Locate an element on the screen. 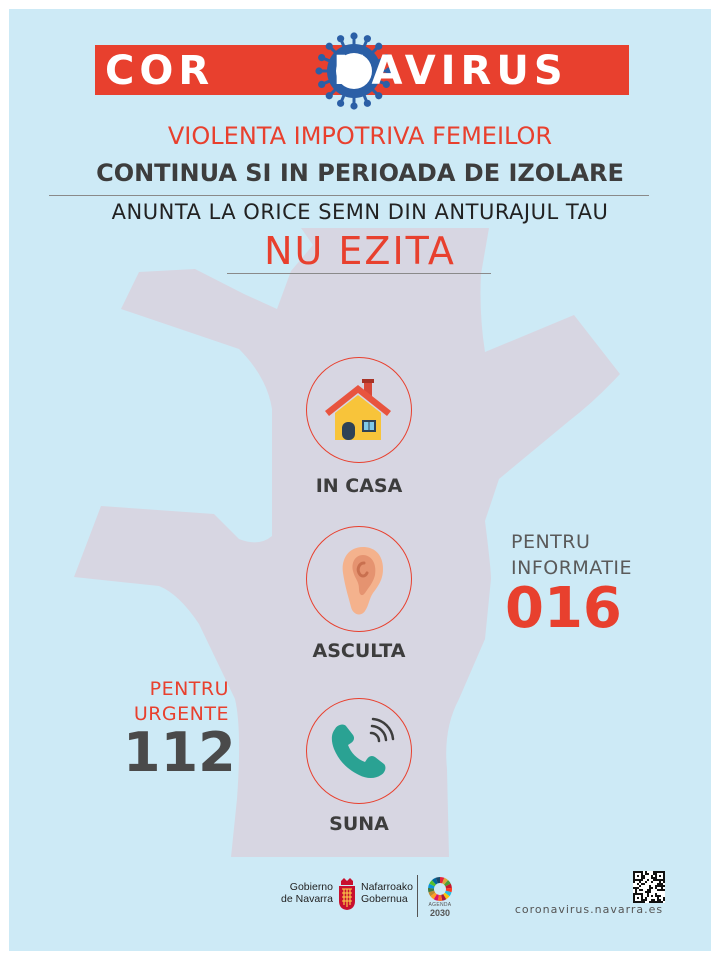 This screenshot has height=960, width=720. step-label-in-casa: IN CASA is located at coordinates (359, 486).